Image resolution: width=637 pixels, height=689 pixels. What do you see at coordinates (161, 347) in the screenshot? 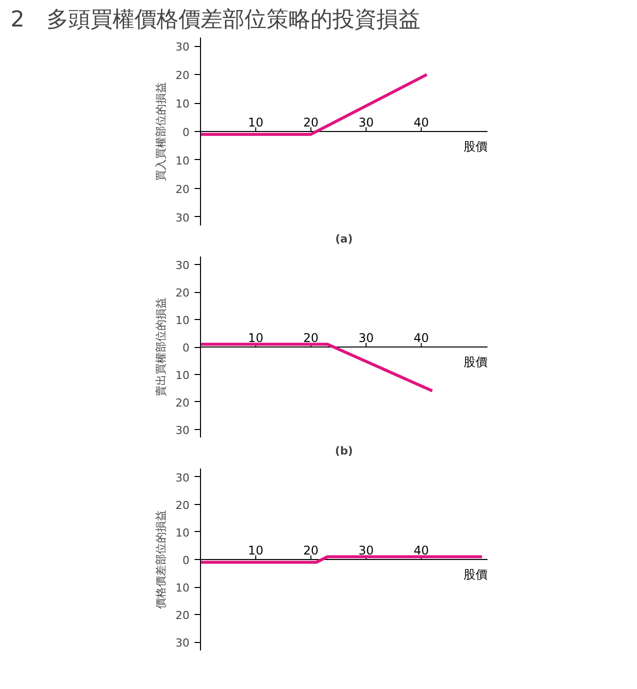
I see `y-axis-title: 賣出買權部位的損益` at bounding box center [161, 347].